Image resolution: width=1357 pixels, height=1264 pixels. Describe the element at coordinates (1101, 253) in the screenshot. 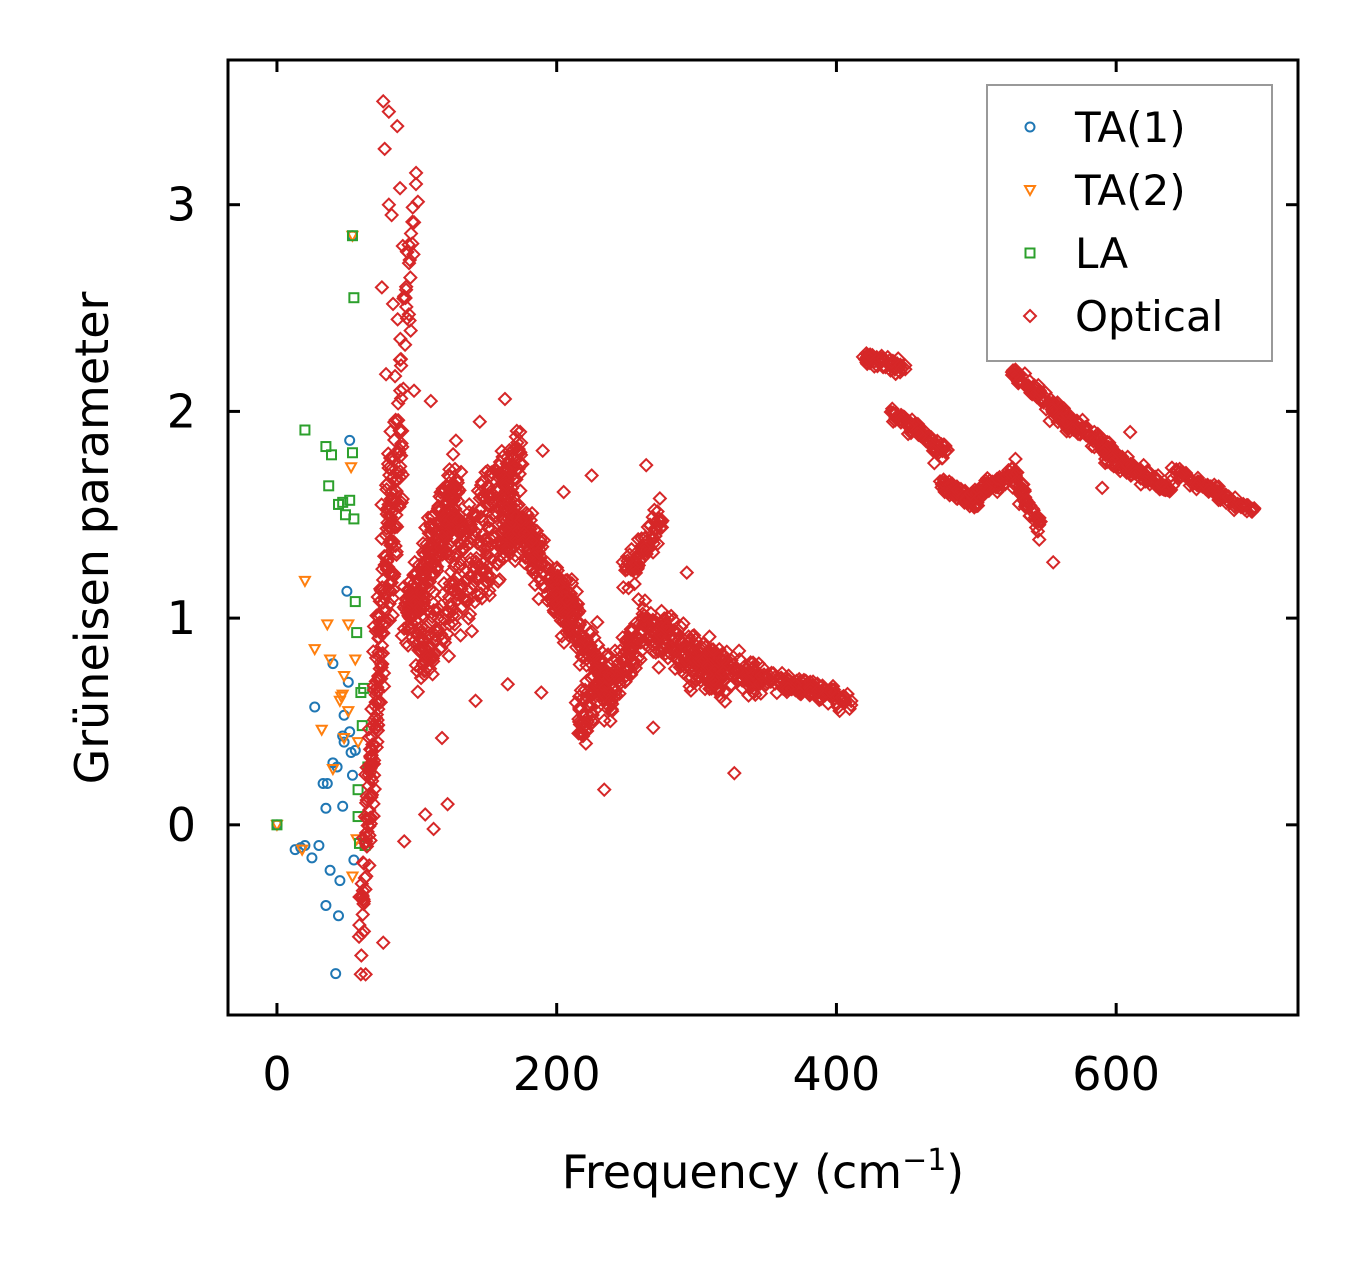

I see `legend-label: LA` at that location.